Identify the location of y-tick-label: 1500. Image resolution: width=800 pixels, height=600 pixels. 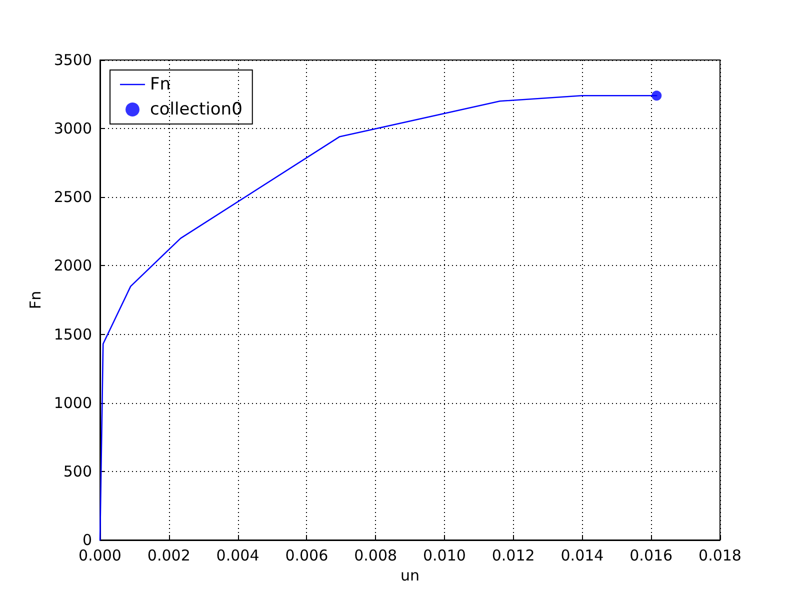
(73, 334).